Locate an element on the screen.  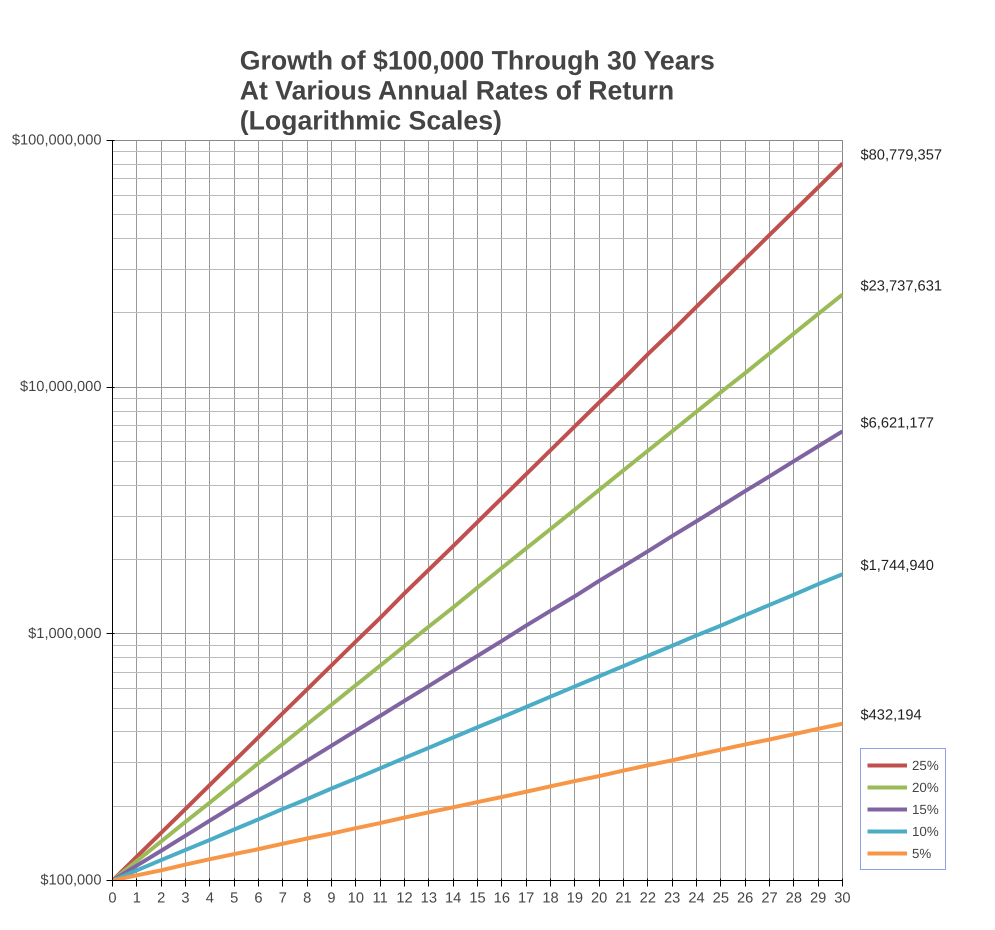
x-tick-label: 0 is located at coordinates (112, 898).